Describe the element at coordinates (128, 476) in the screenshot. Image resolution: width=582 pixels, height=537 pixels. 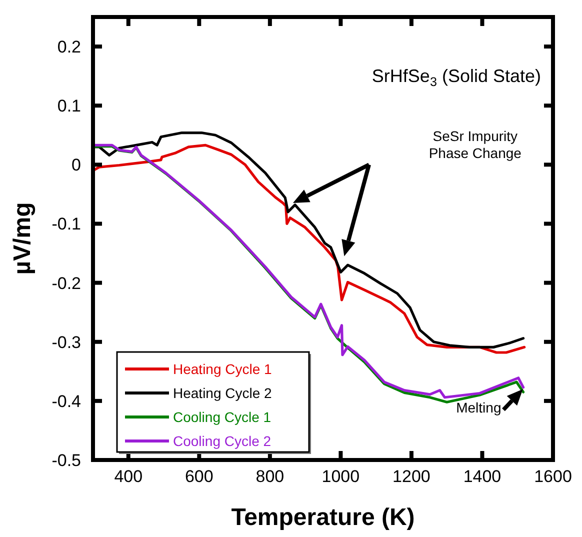
I see `x-tick-label: 400` at that location.